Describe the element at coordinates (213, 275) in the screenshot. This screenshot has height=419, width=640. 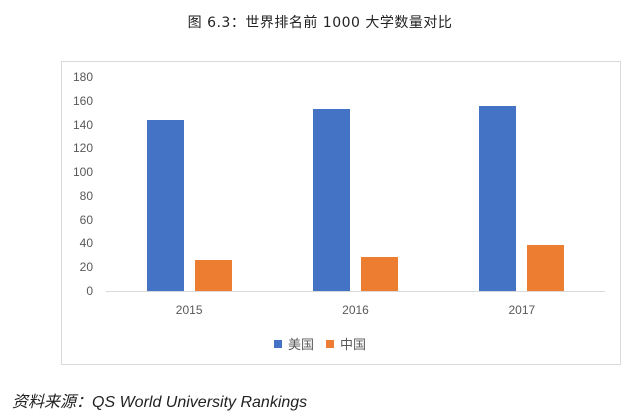
I see `bar-china-2015` at that location.